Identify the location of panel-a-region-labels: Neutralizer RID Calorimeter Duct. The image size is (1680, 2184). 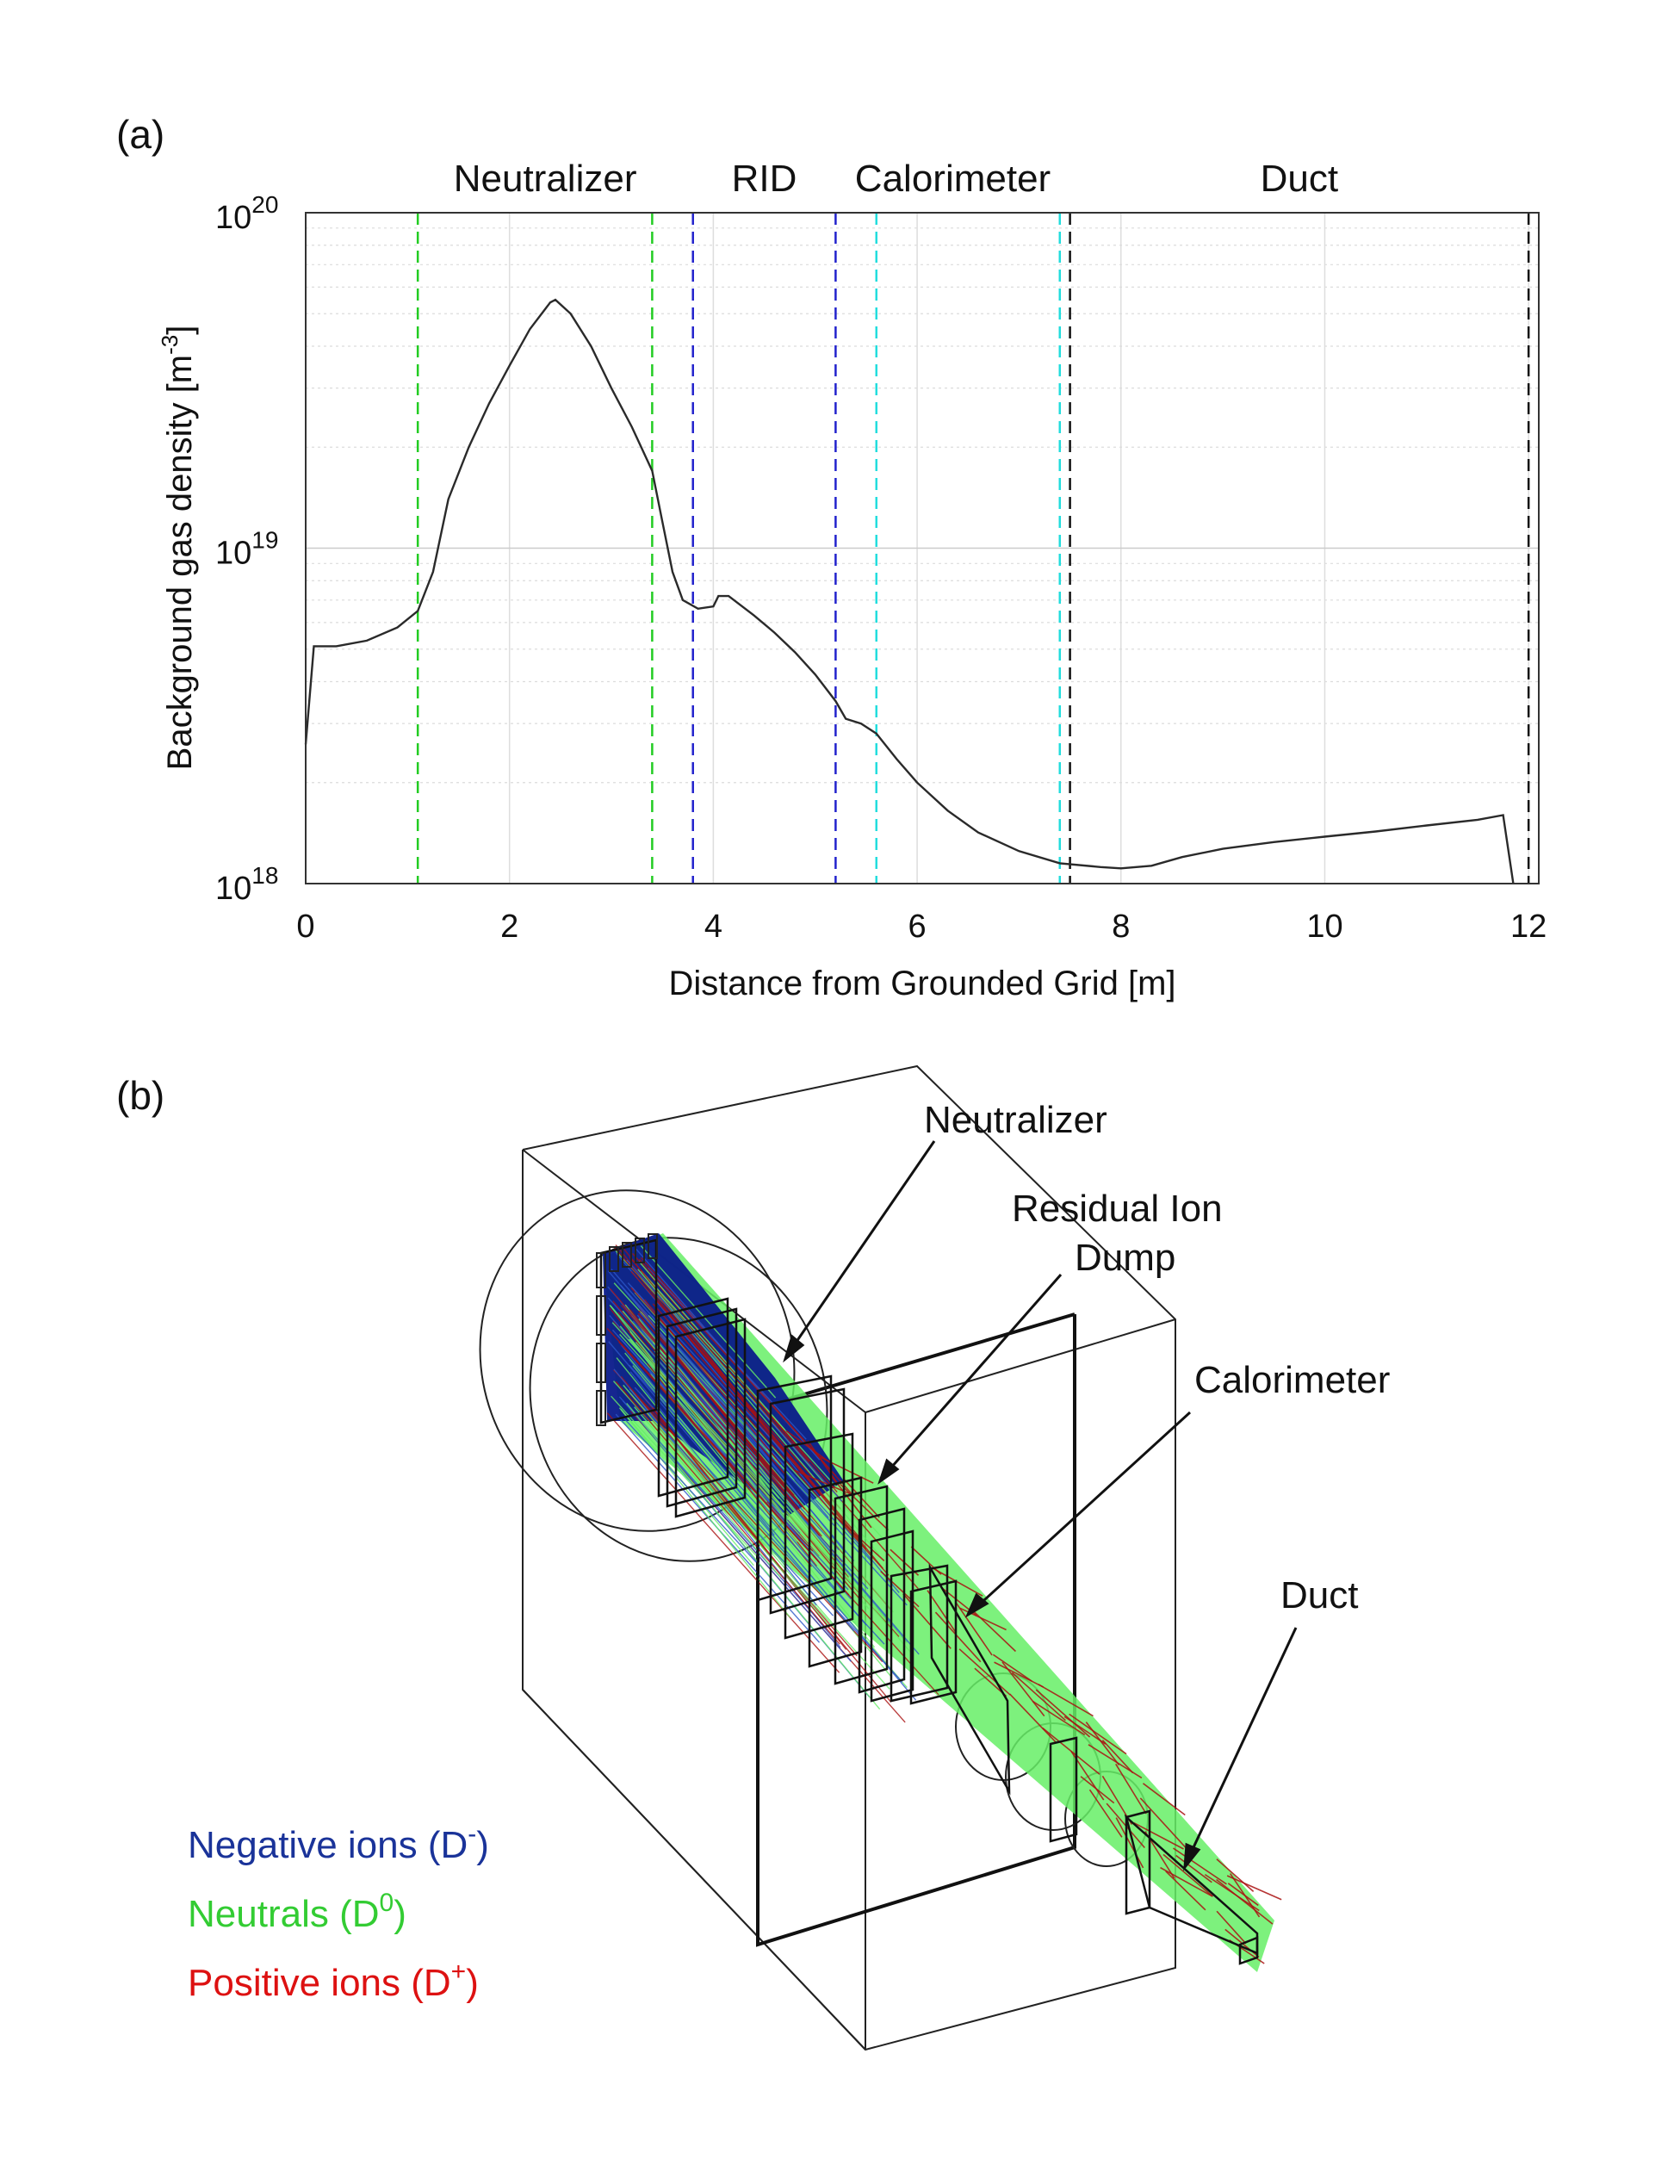
(896, 179).